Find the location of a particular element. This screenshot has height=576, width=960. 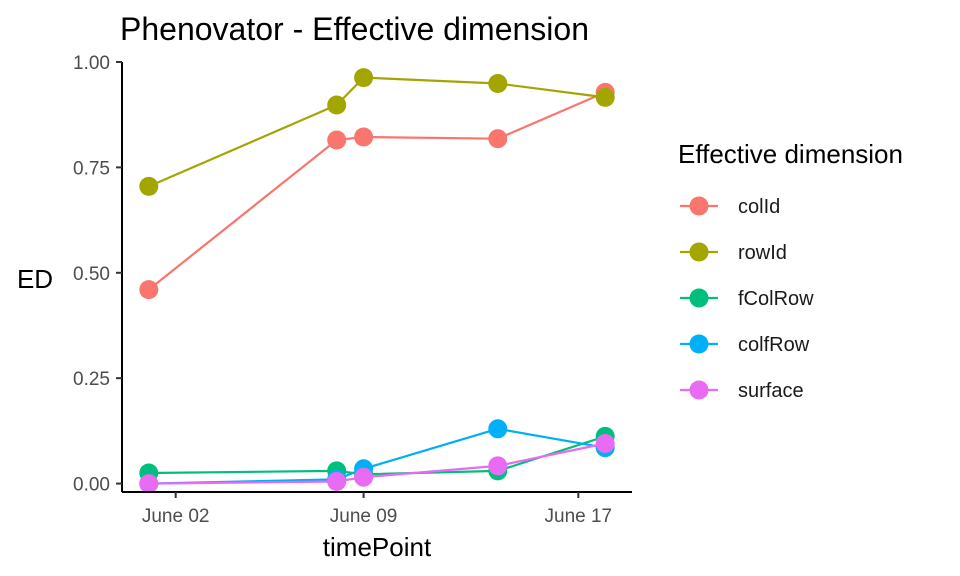

y-tick-label: 0.50 is located at coordinates (91, 274).